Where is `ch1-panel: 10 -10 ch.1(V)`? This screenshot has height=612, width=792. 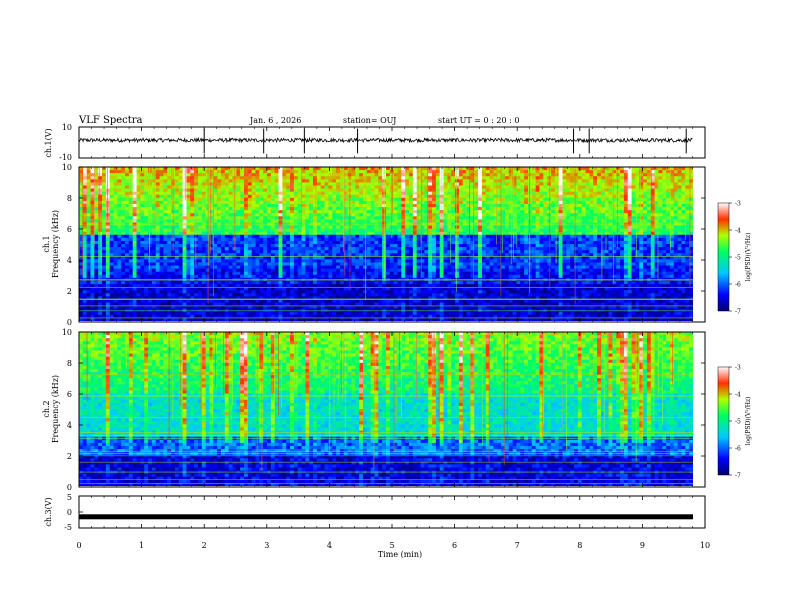 ch1-panel: 10 -10 ch.1(V) is located at coordinates (375, 142).